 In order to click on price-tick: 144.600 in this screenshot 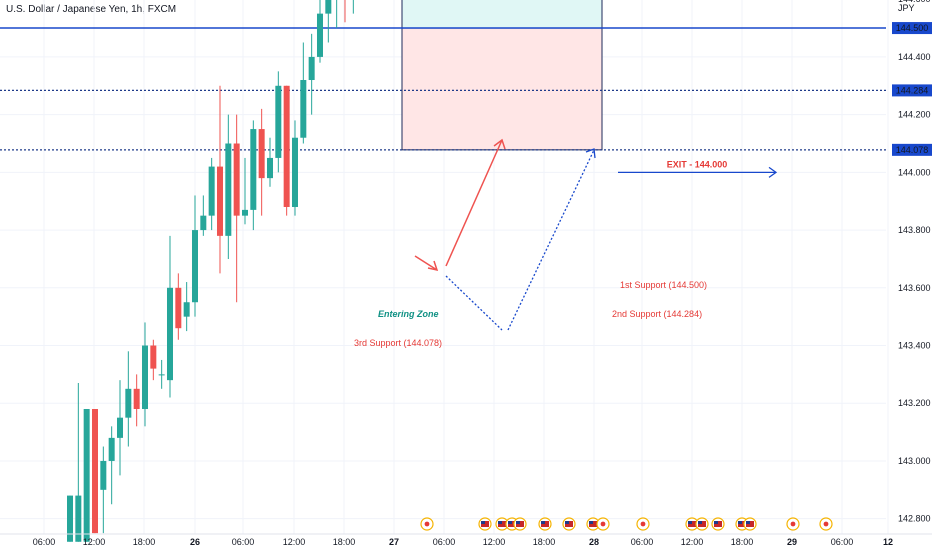, I will do `click(914, 2)`.